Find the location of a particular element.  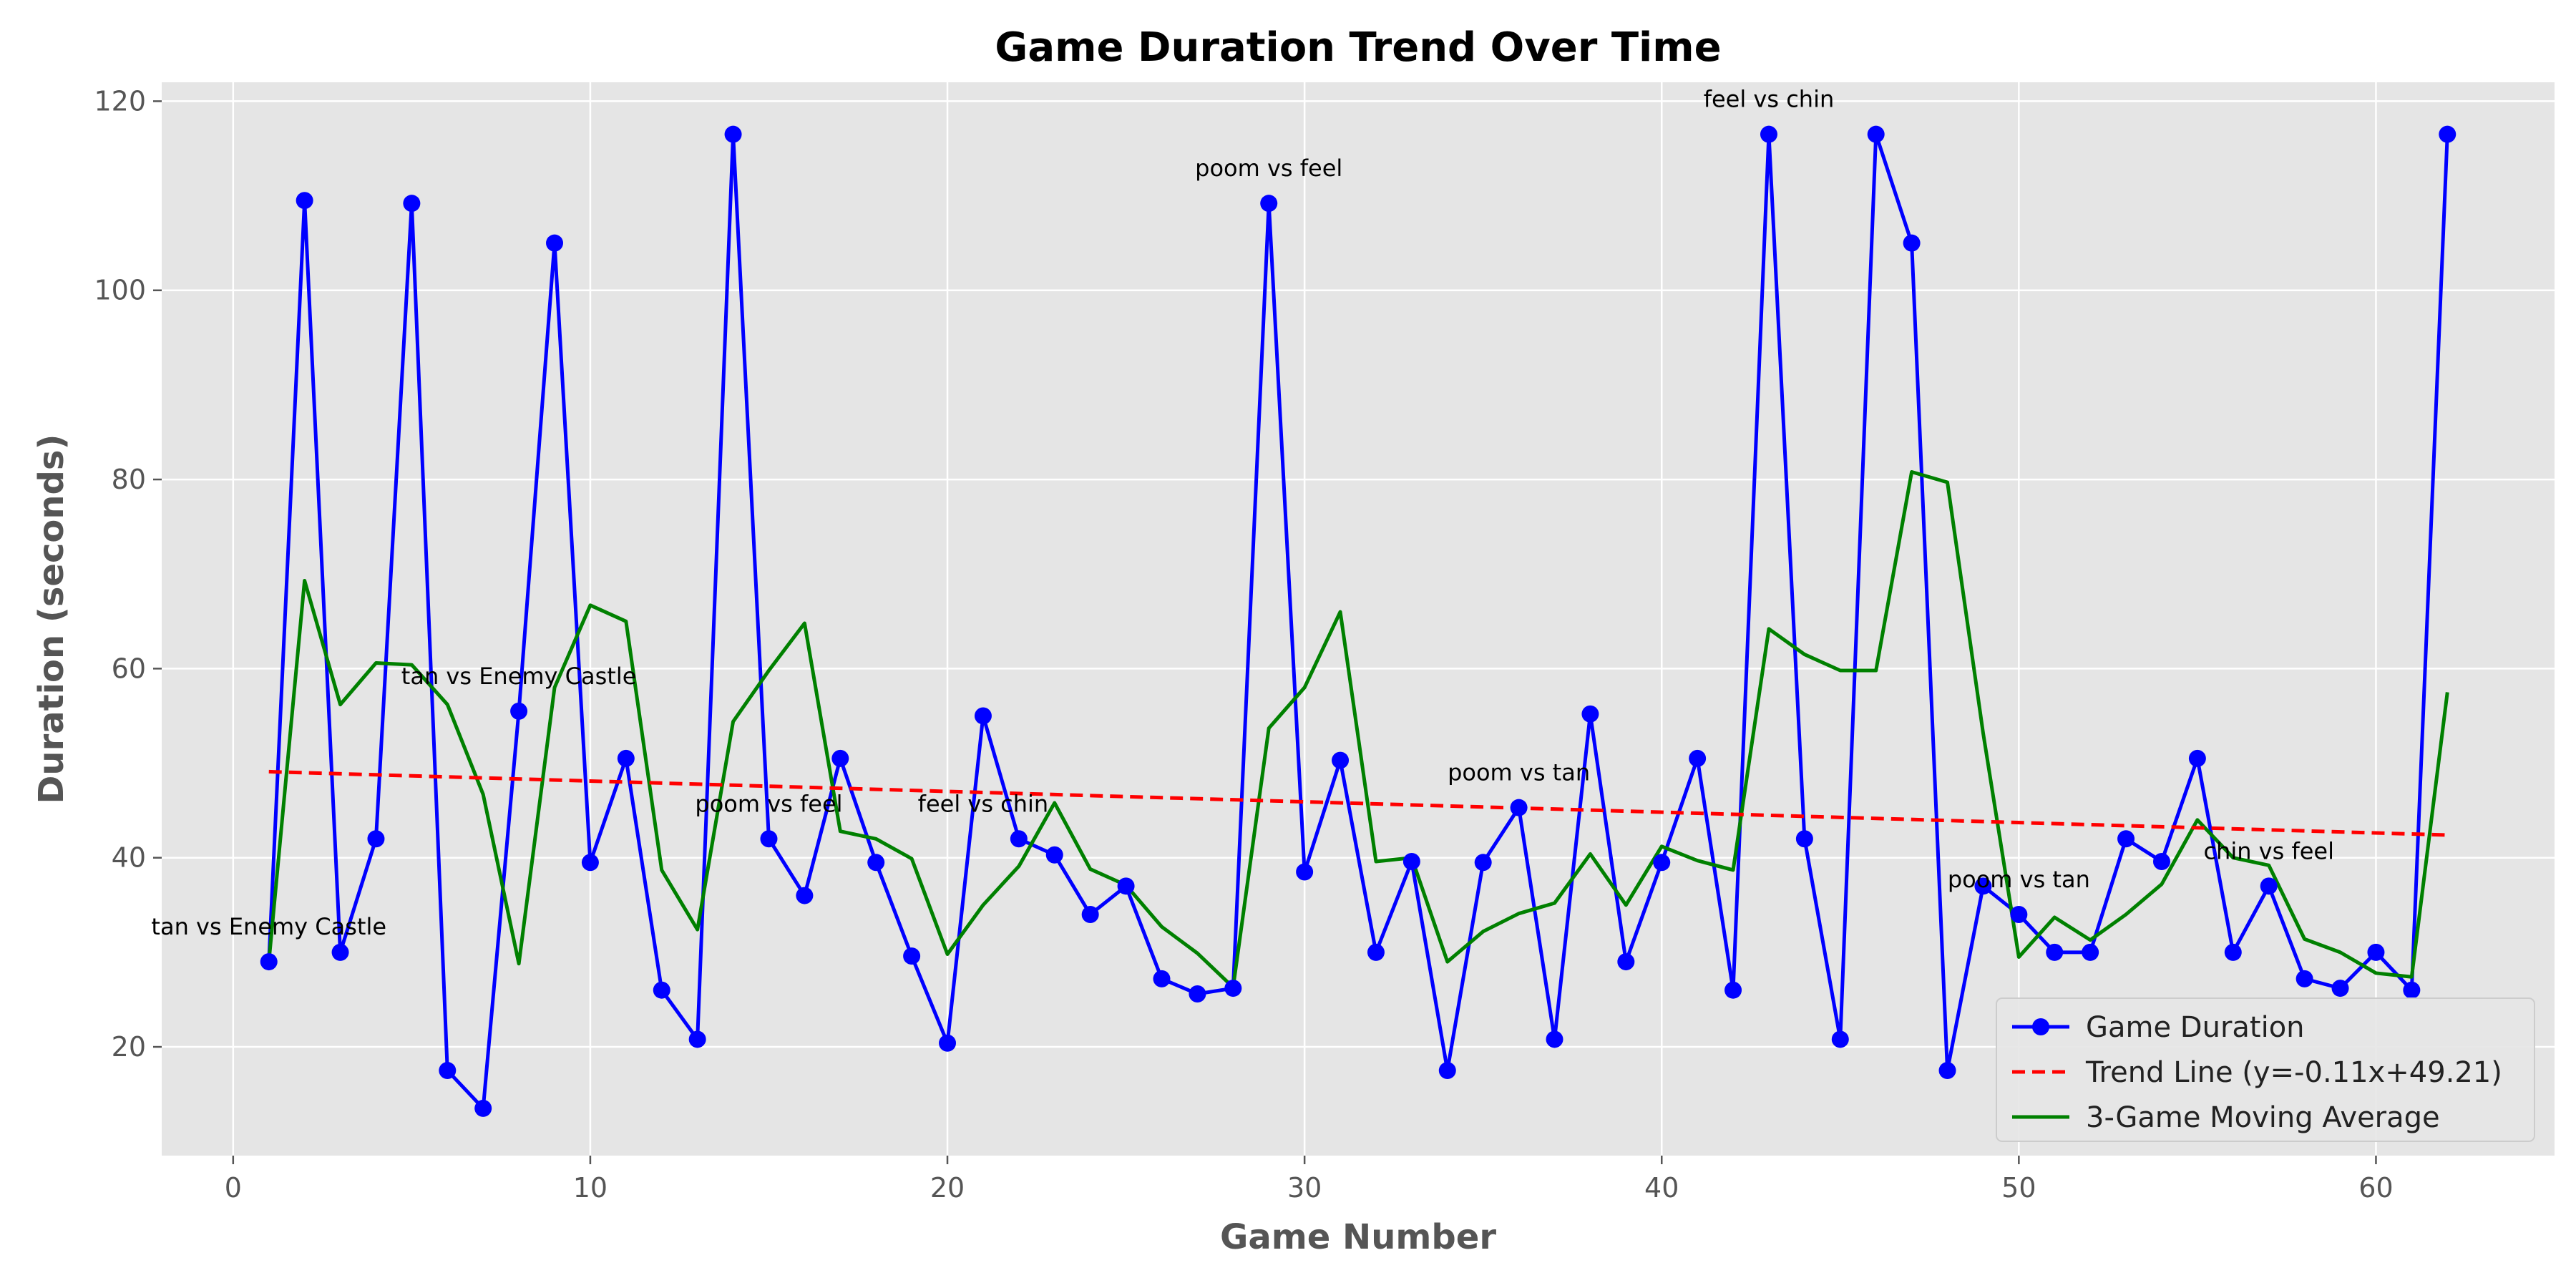

x-tick-label: 10 is located at coordinates (590, 1188).